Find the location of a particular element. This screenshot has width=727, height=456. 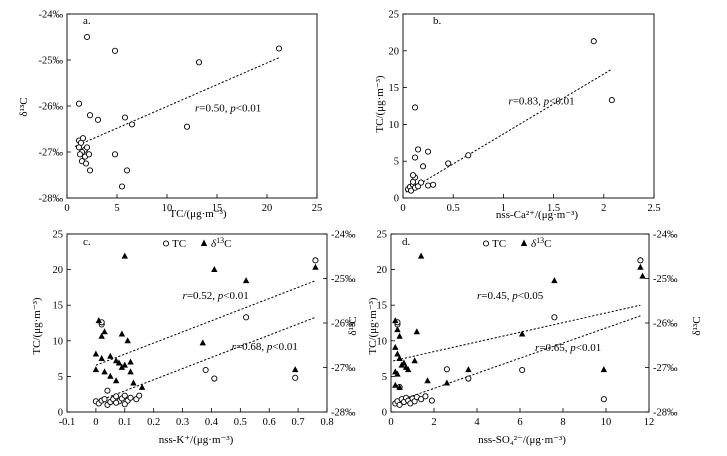

panel-d-legend-d13c-marker is located at coordinates (524, 242).